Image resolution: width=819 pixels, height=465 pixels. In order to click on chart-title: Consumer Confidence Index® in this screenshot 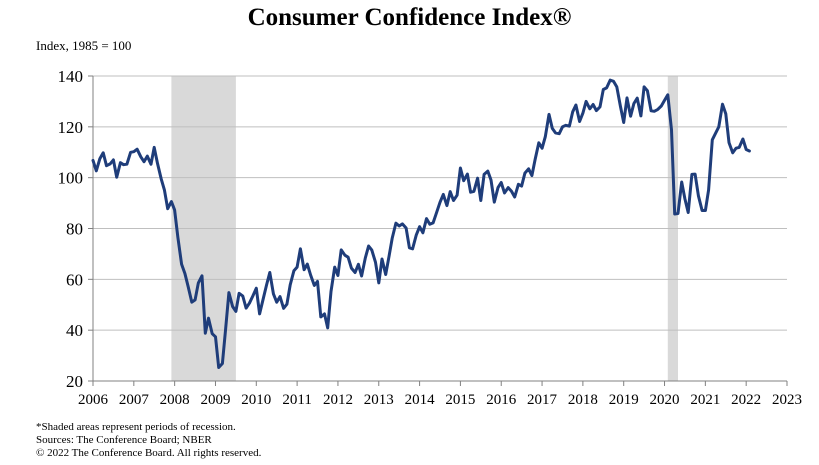, I will do `click(409, 17)`.